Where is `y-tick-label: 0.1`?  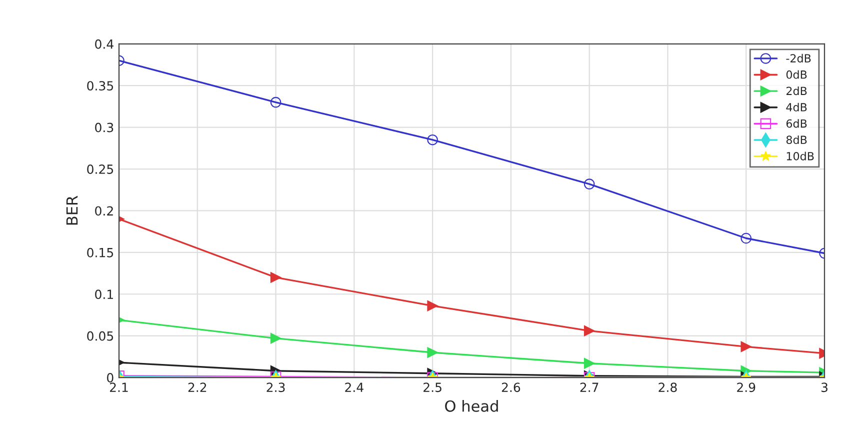 y-tick-label: 0.1 is located at coordinates (104, 295).